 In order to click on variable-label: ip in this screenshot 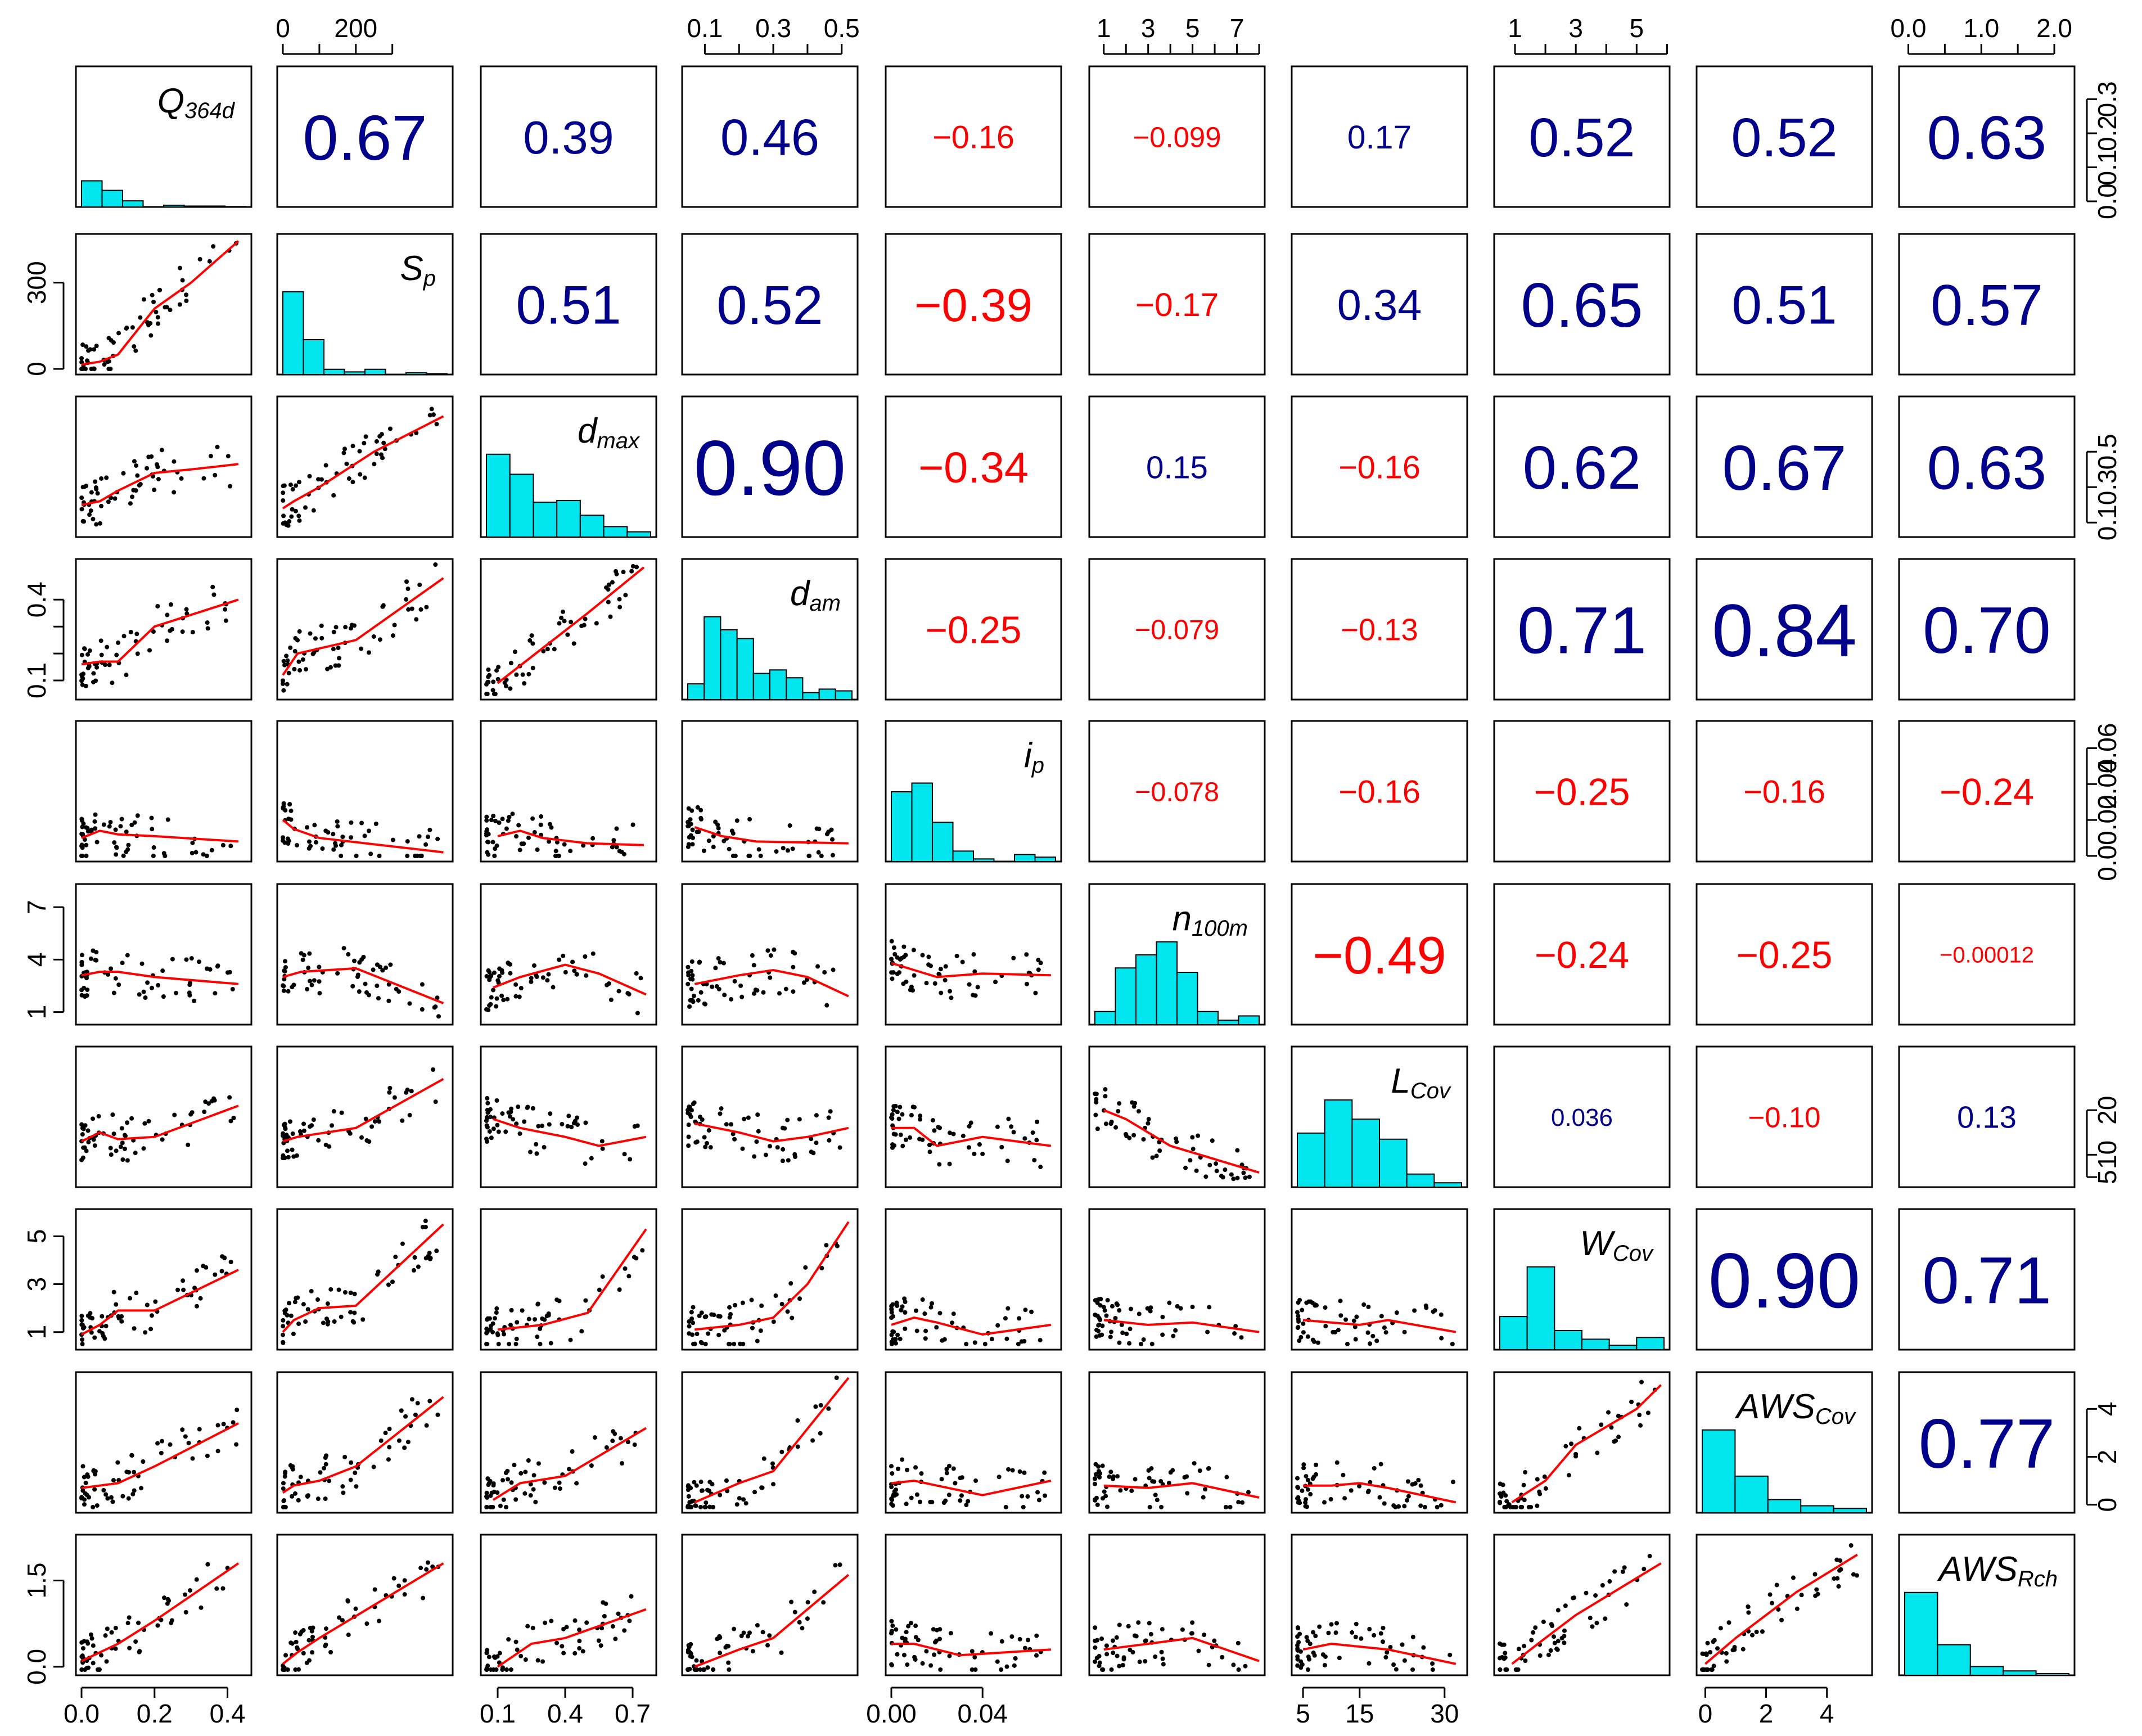, I will do `click(1034, 757)`.